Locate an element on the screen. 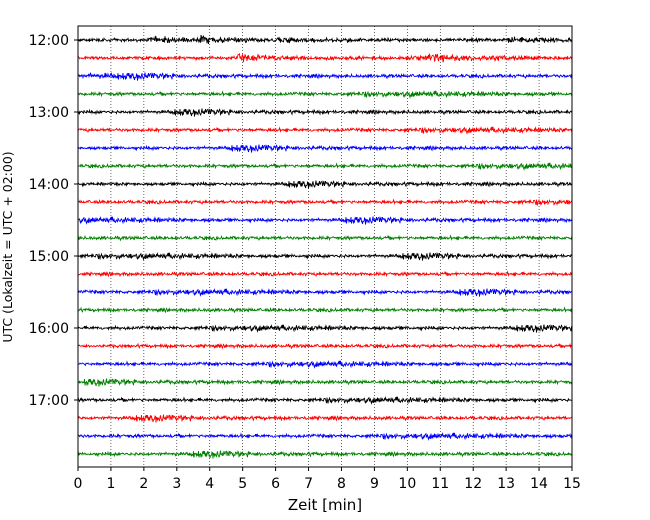 This screenshot has height=520, width=650. x-tick-label-5: 5 is located at coordinates (242, 484).